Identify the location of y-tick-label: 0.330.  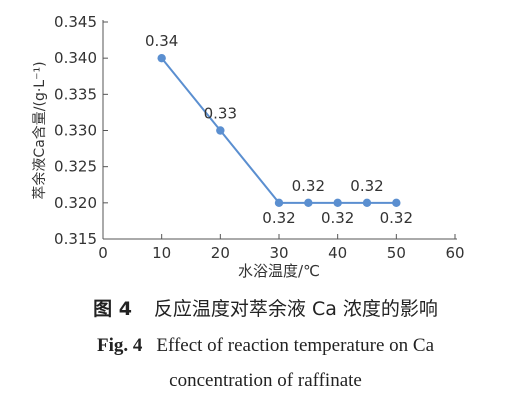
(75, 131).